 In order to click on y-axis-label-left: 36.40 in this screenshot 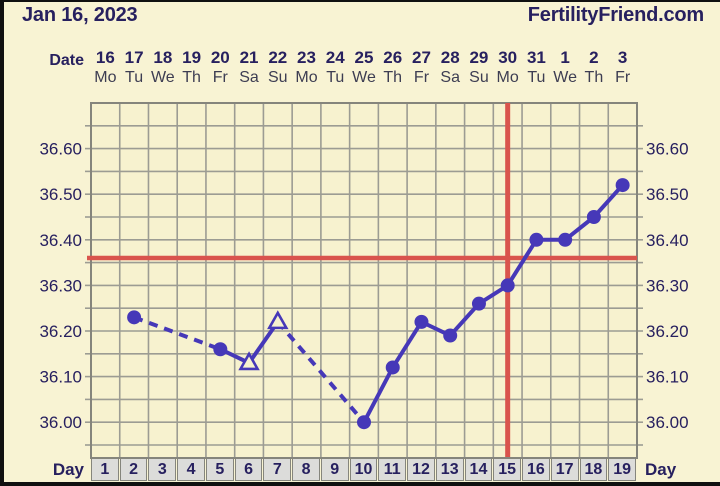, I will do `click(60, 240)`.